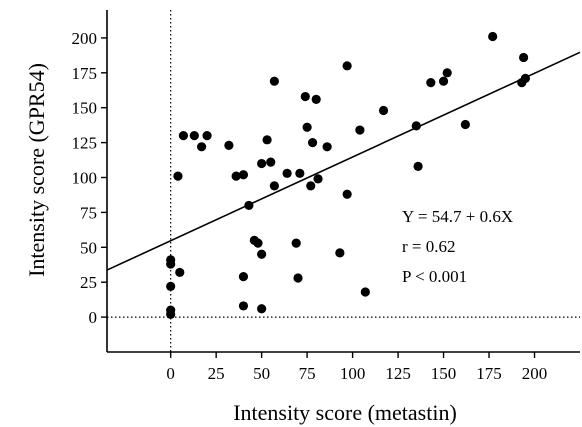 Image resolution: width=582 pixels, height=427 pixels. What do you see at coordinates (170, 373) in the screenshot?
I see `x-tick-label: 0` at bounding box center [170, 373].